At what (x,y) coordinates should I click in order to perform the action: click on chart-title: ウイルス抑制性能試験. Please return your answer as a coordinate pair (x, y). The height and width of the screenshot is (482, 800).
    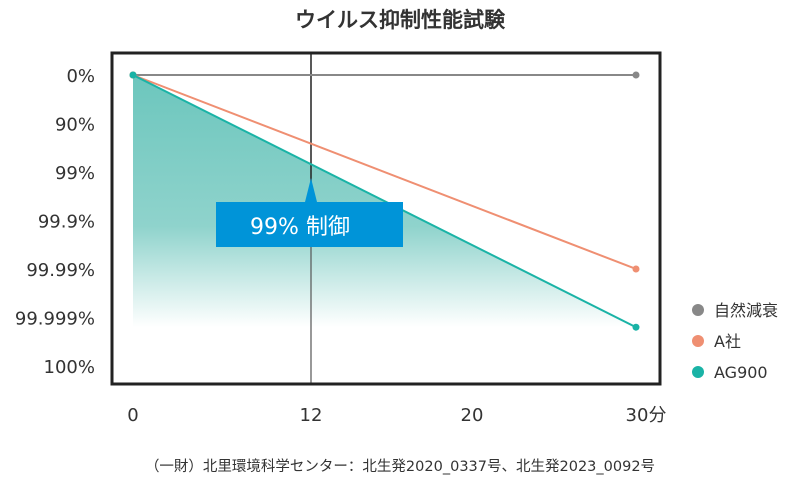
    Looking at the image, I should click on (400, 20).